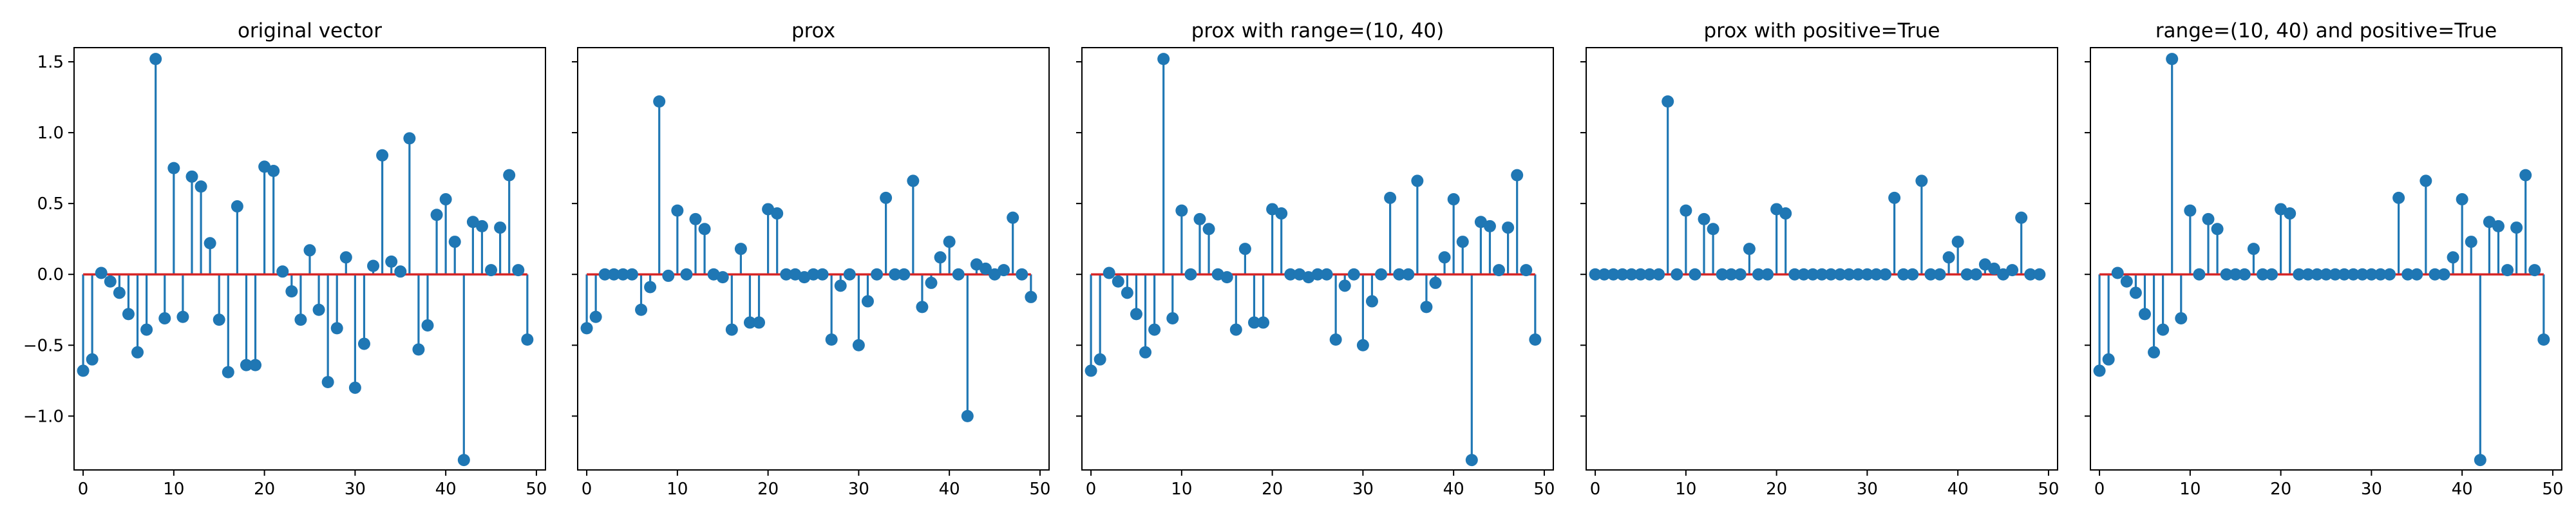 The image size is (2576, 515). What do you see at coordinates (813, 31) in the screenshot?
I see `panel-title: prox` at bounding box center [813, 31].